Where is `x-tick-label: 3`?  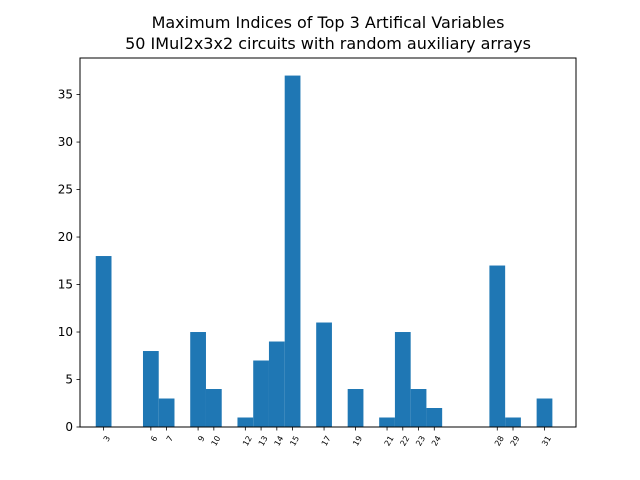
x-tick-label: 3 is located at coordinates (107, 438).